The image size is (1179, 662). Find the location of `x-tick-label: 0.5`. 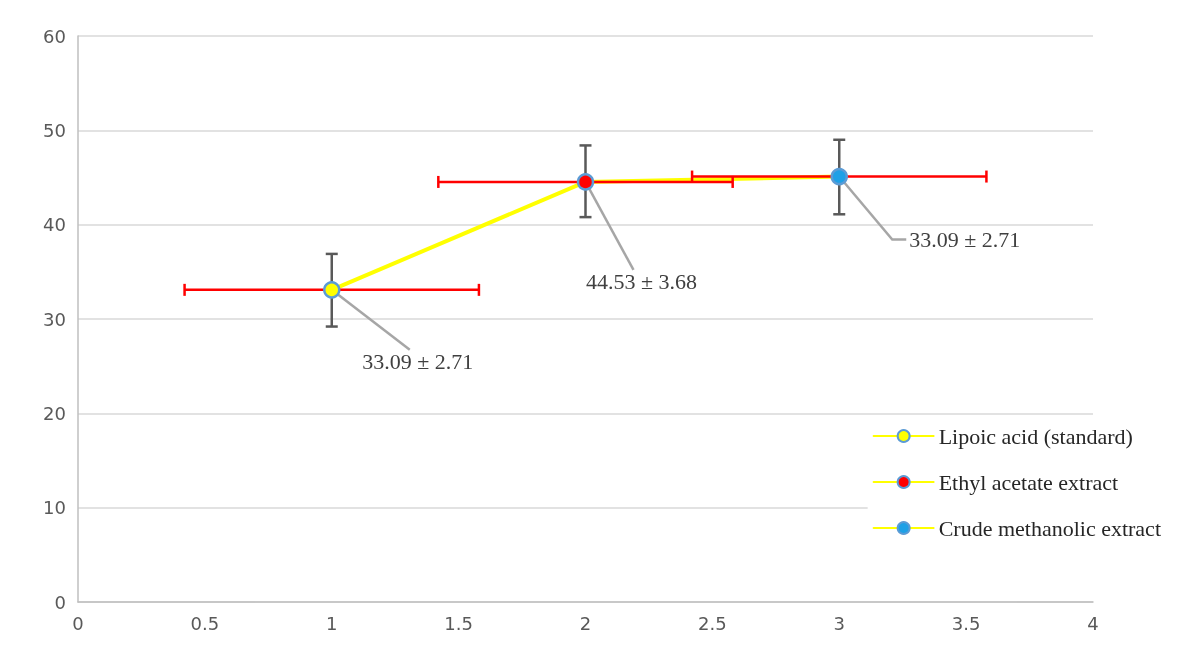

x-tick-label: 0.5 is located at coordinates (205, 623).